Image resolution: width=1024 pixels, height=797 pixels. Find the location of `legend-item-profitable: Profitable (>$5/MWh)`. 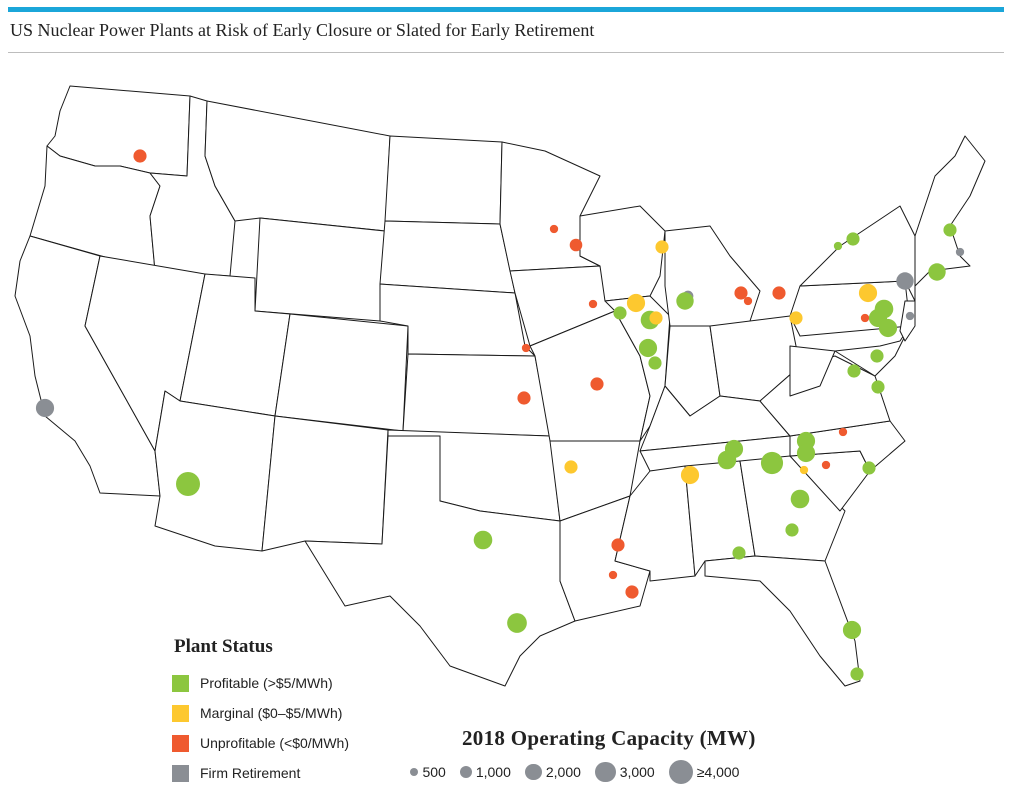

legend-item-profitable: Profitable (>$5/MWh) is located at coordinates (302, 683).